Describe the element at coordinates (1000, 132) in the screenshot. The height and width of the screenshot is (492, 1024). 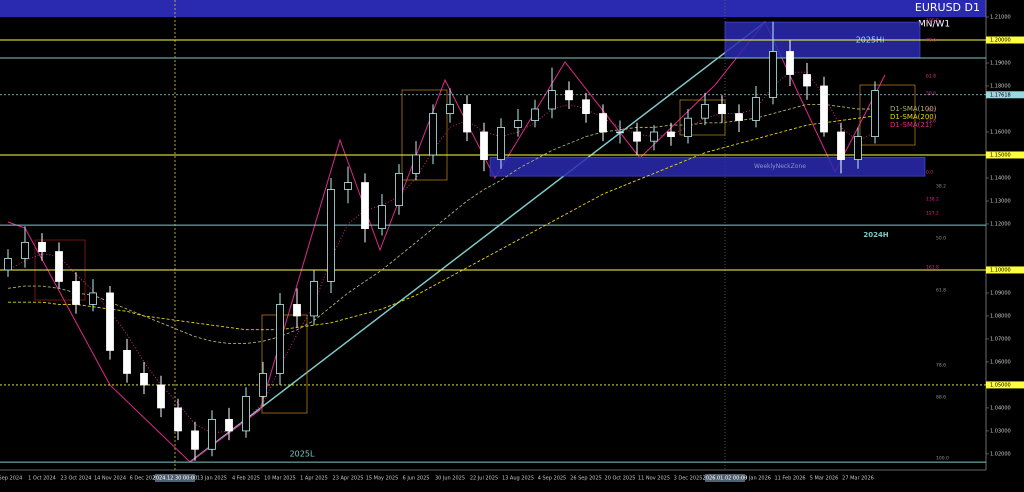
I see `y-tick-label: 1.16000` at that location.